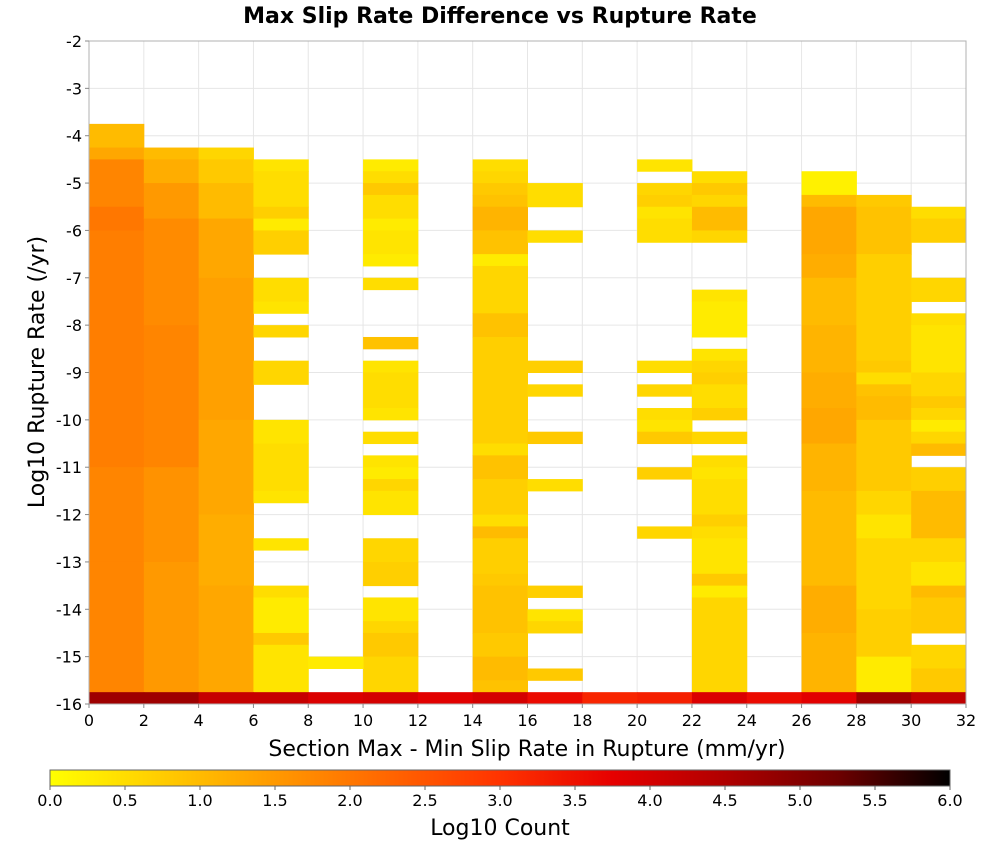 This screenshot has height=850, width=1000. I want to click on colorbar-tick-label: 0.5, so click(124, 800).